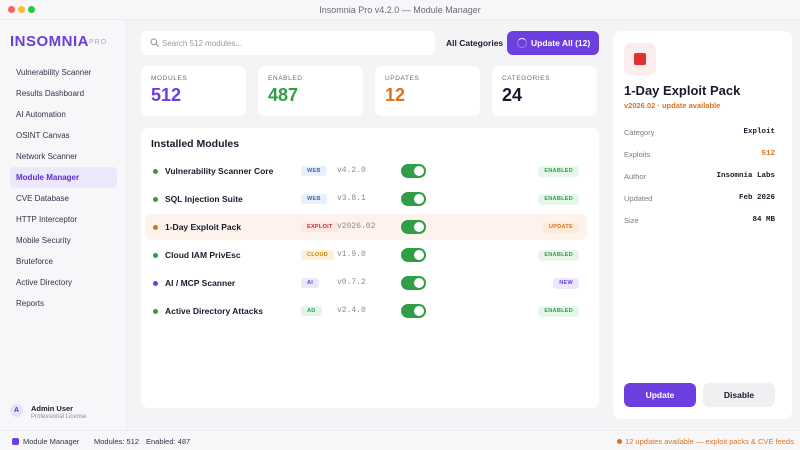 This screenshot has height=450, width=800. I want to click on module-name: AI / MCP Scanner, so click(200, 283).